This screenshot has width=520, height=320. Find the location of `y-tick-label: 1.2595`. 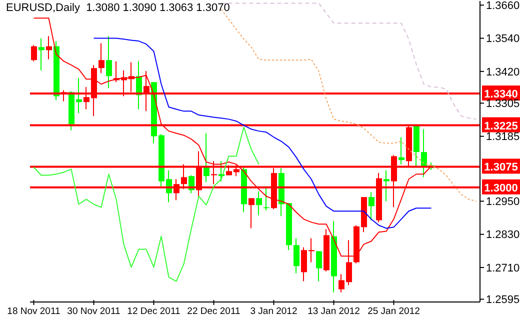

y-tick-label: 1.2595 is located at coordinates (503, 300).